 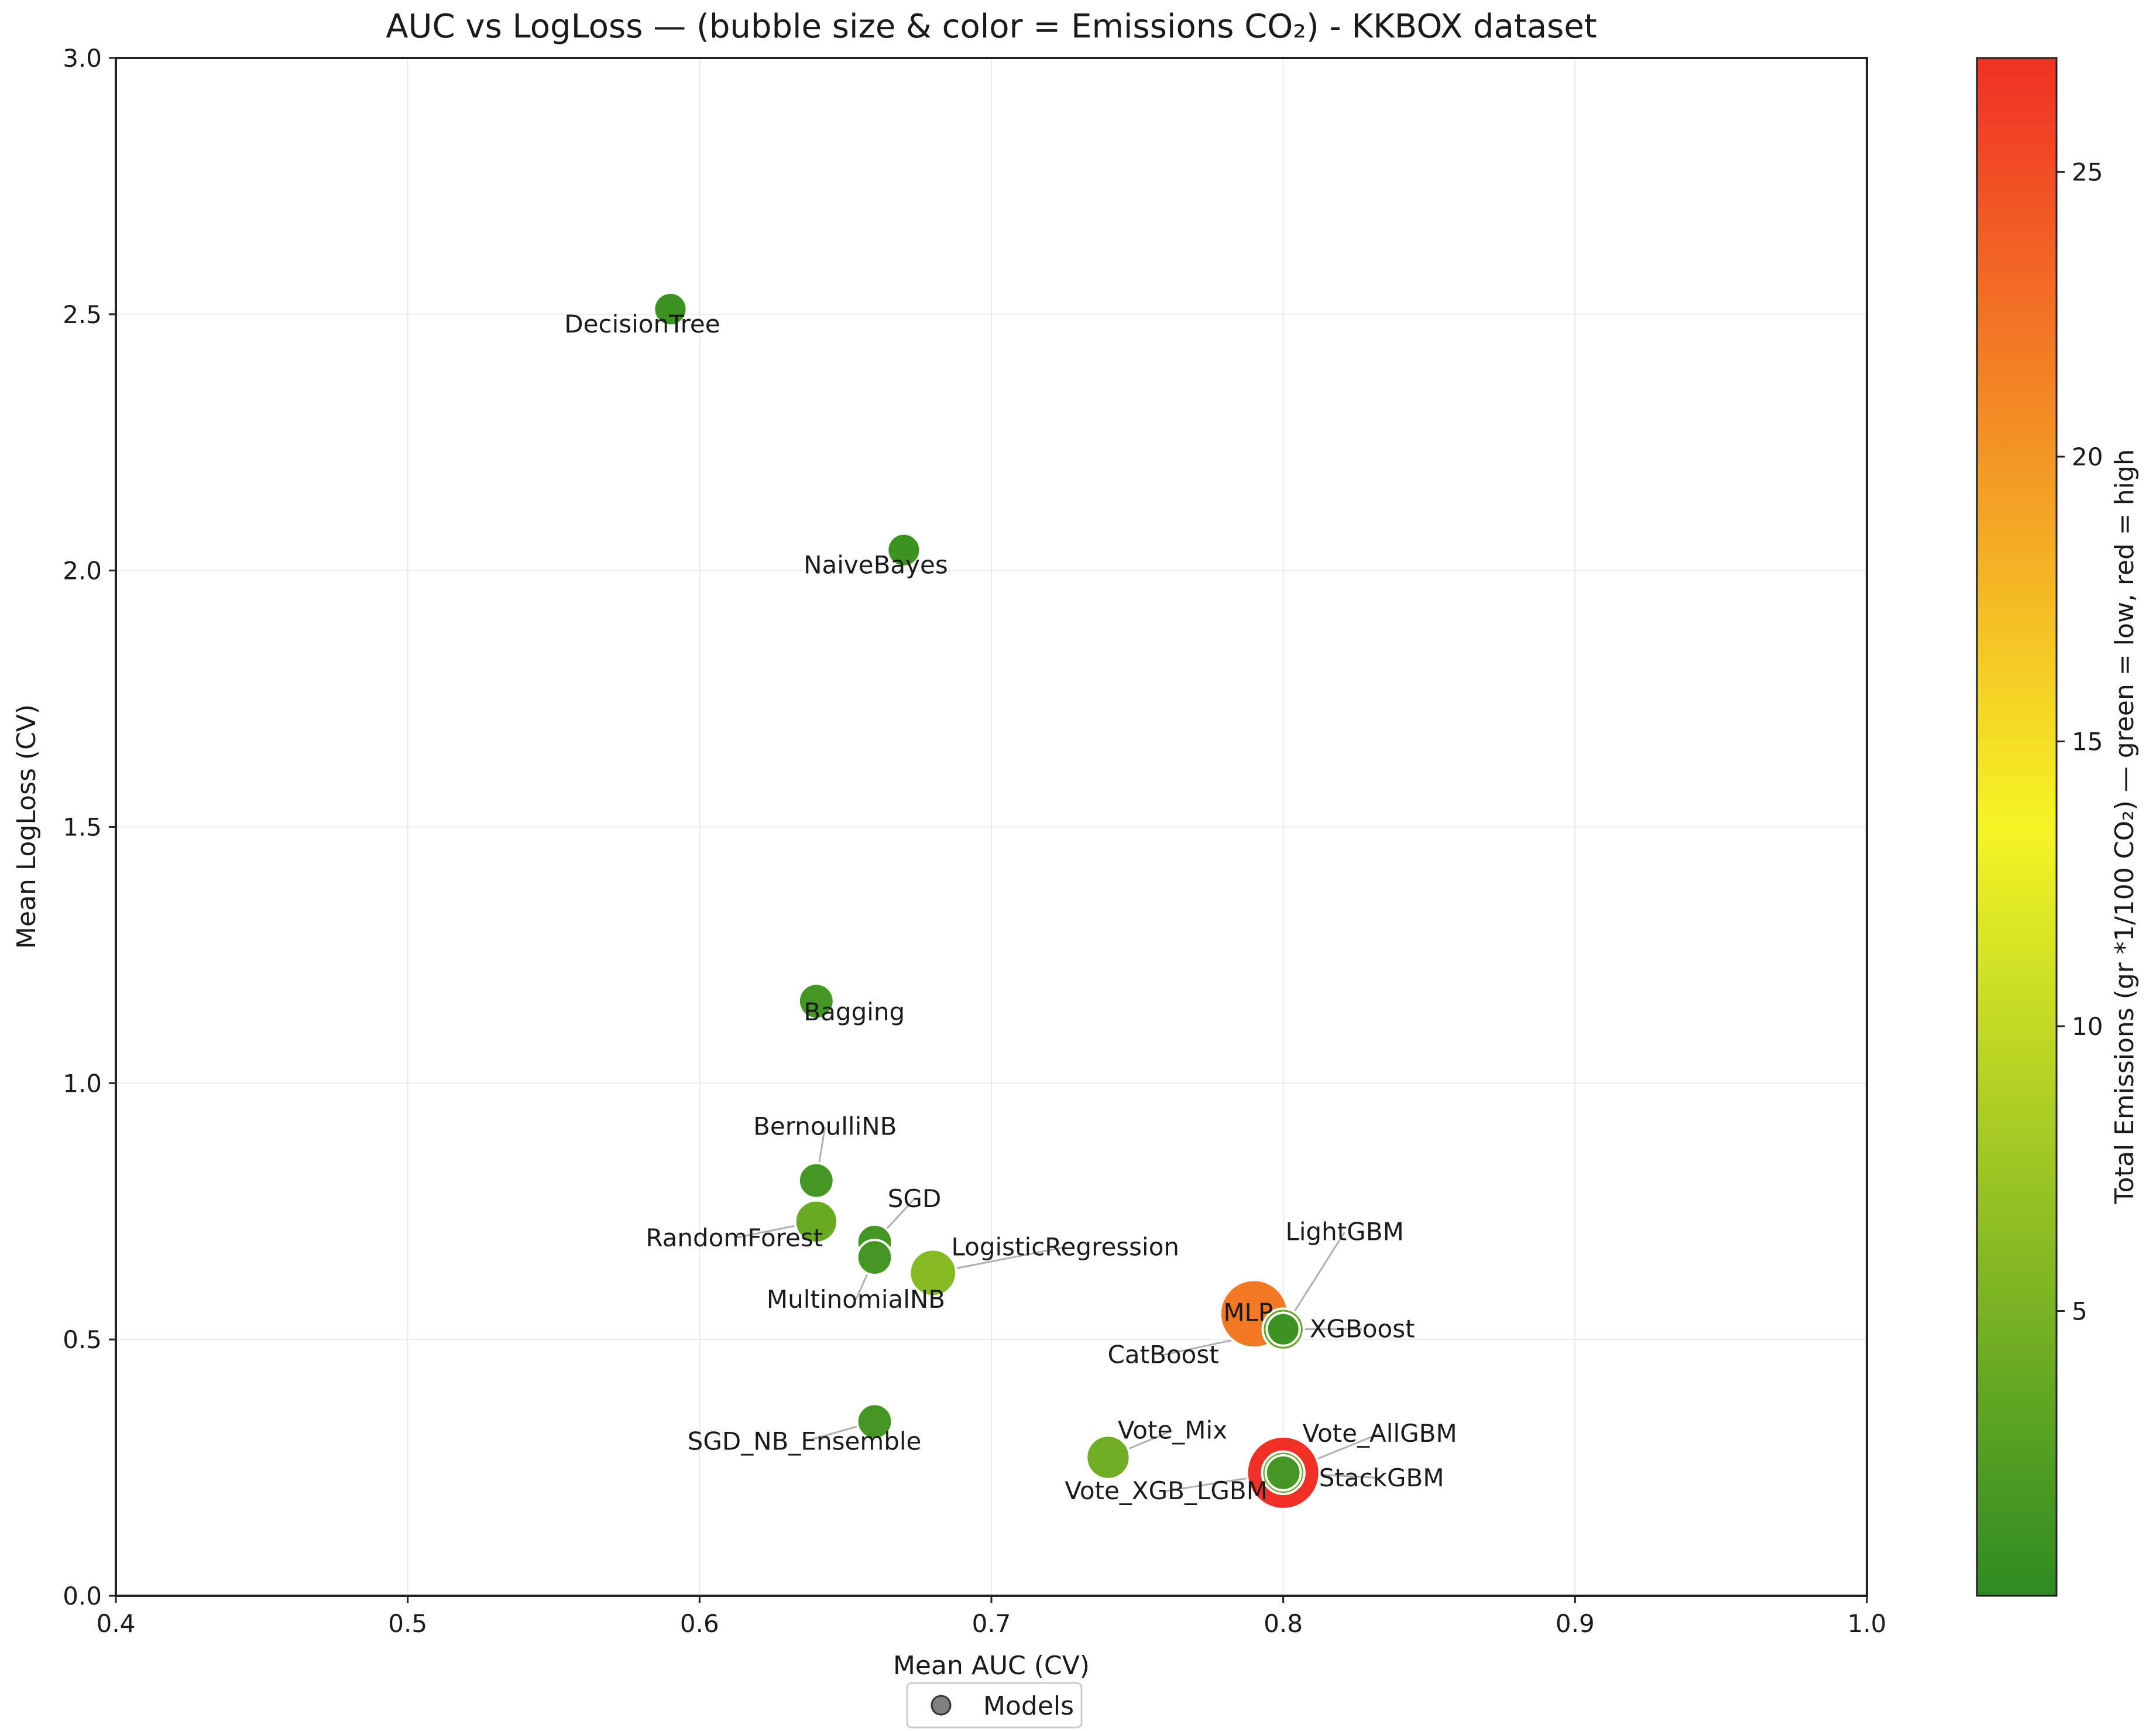 I want to click on colorbar-ticks: 5 10 15 20 25, so click(x=2080, y=742).